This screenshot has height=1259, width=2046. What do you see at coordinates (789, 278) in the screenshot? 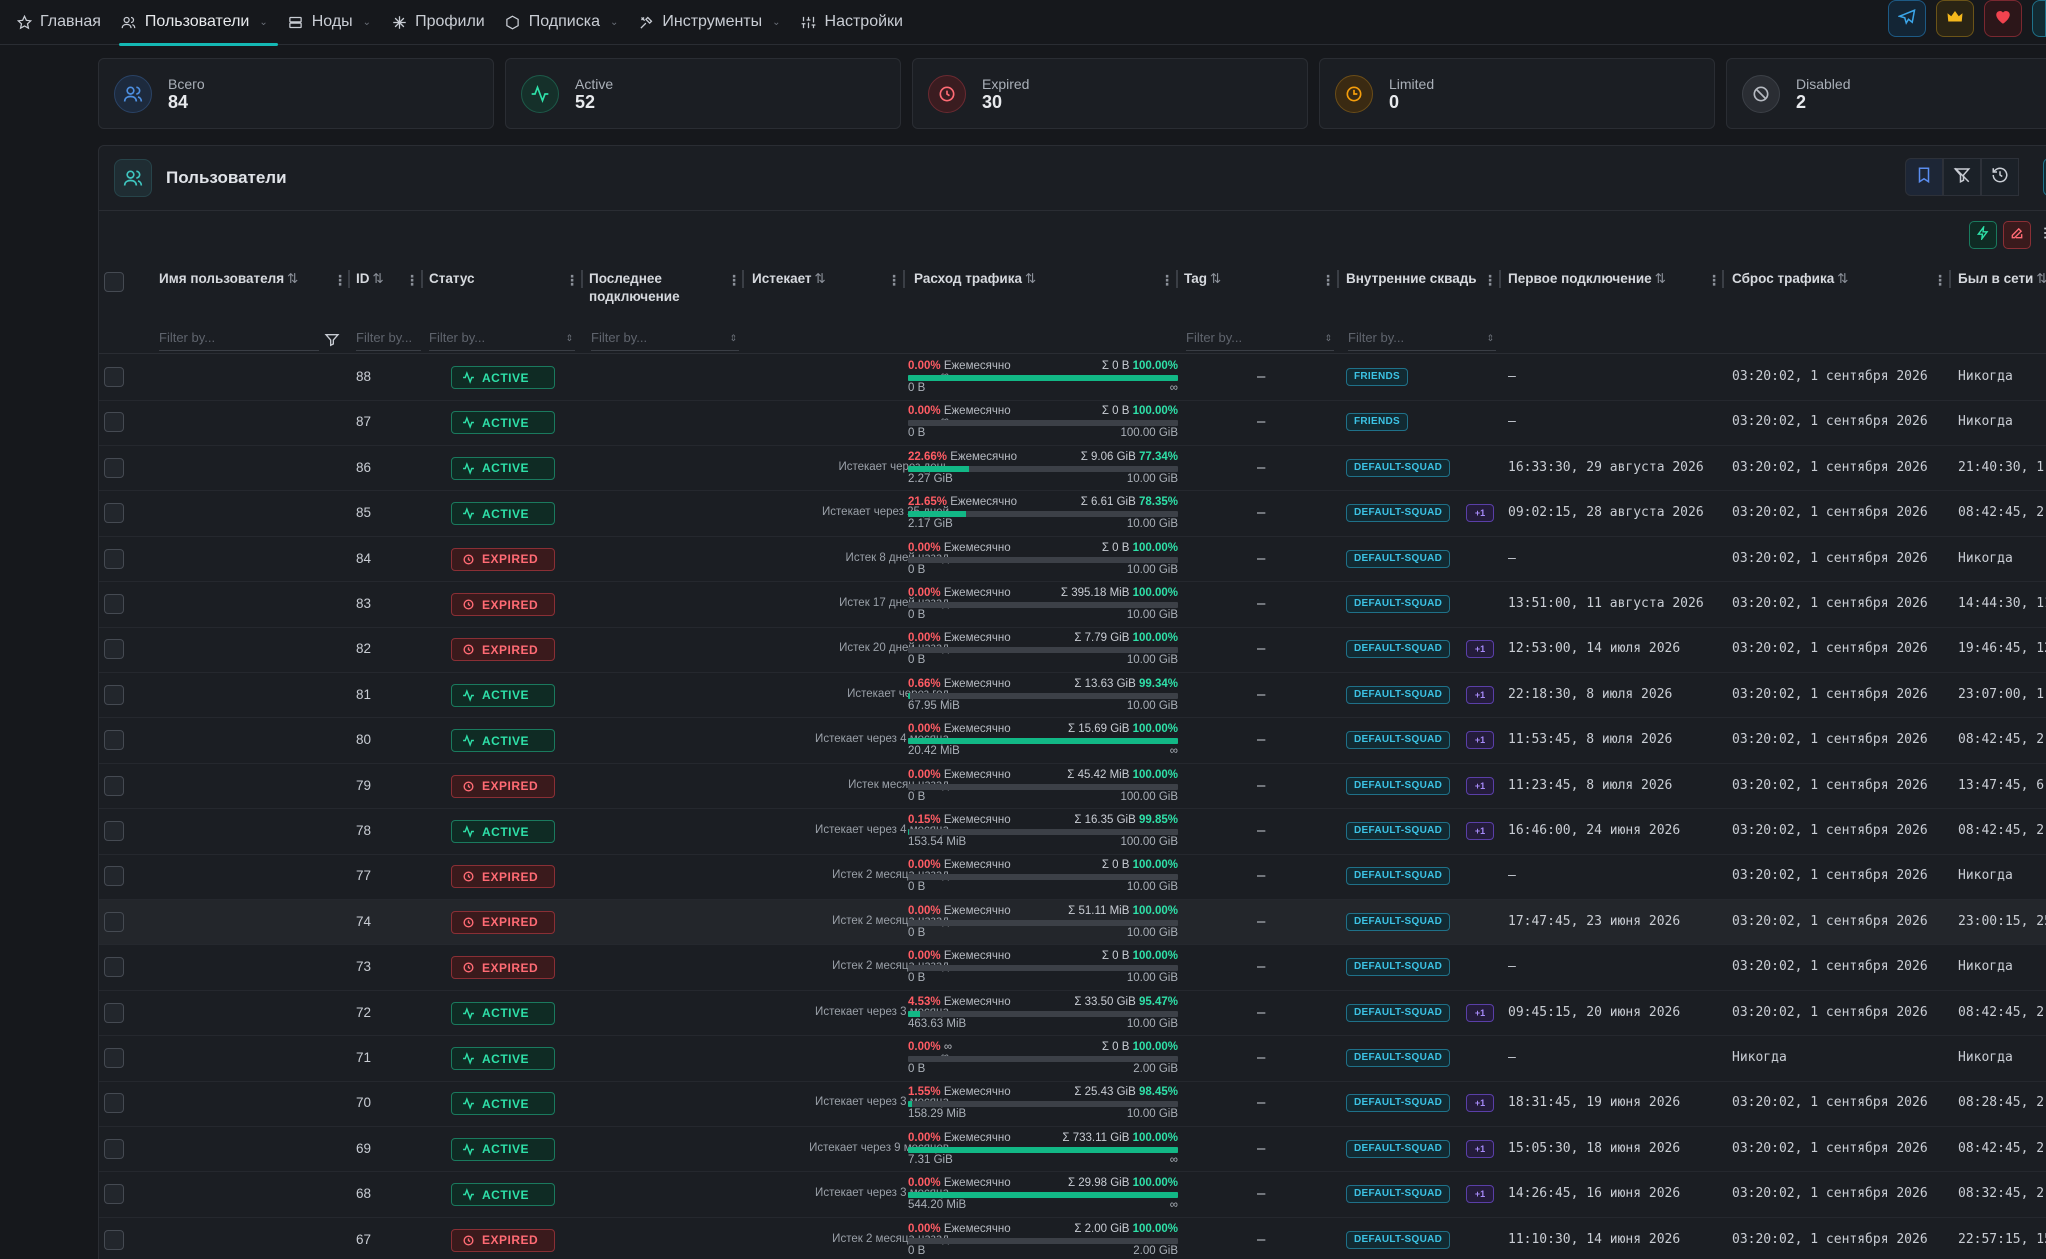
I see `column-expires: Истекает ⇅` at bounding box center [789, 278].